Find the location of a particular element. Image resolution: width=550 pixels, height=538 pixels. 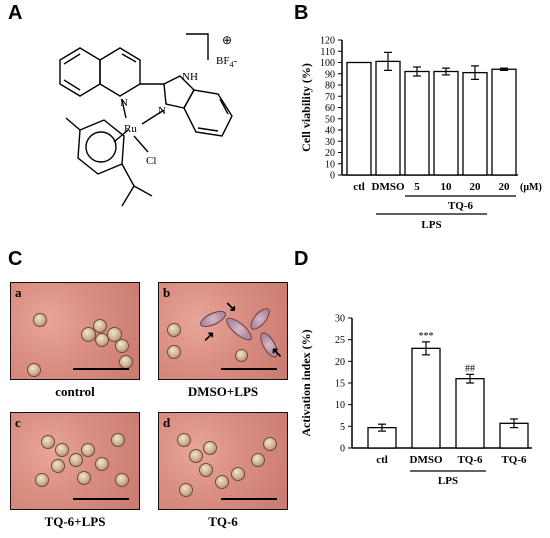

y-tick-label: 60 is located at coordinates (330, 108).